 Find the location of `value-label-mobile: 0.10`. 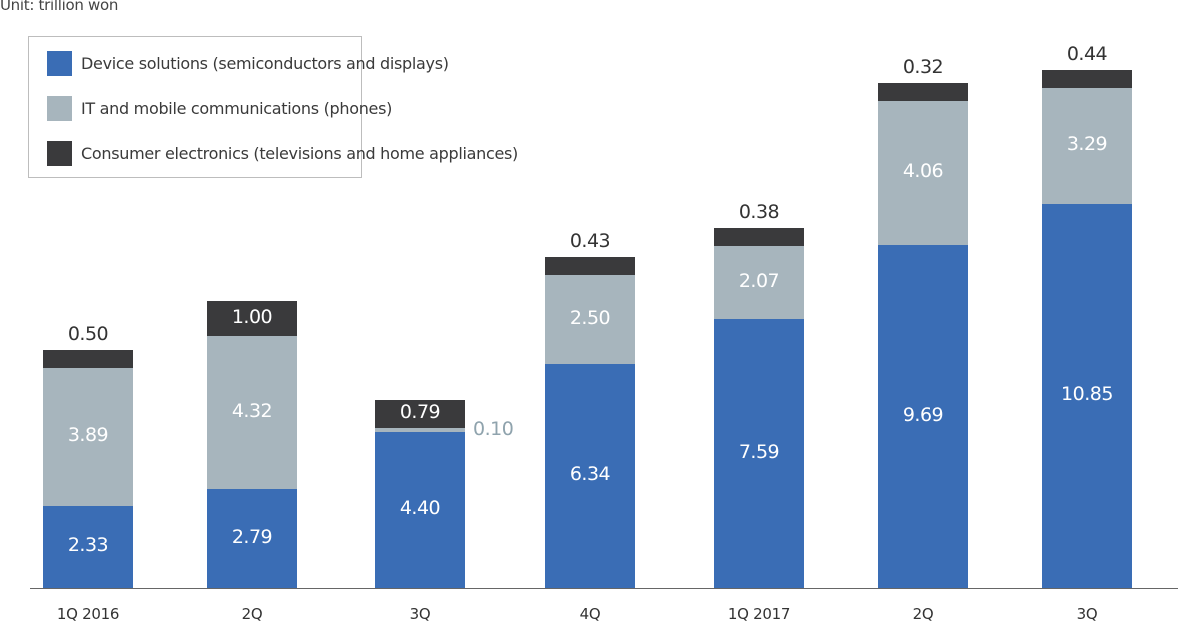

value-label-mobile: 0.10 is located at coordinates (493, 429).